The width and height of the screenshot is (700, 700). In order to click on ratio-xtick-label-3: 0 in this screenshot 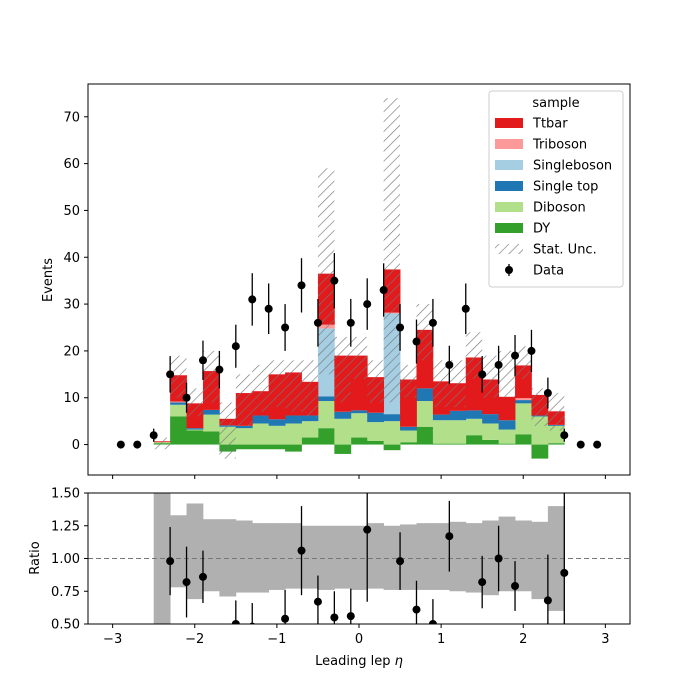, I will do `click(359, 639)`.